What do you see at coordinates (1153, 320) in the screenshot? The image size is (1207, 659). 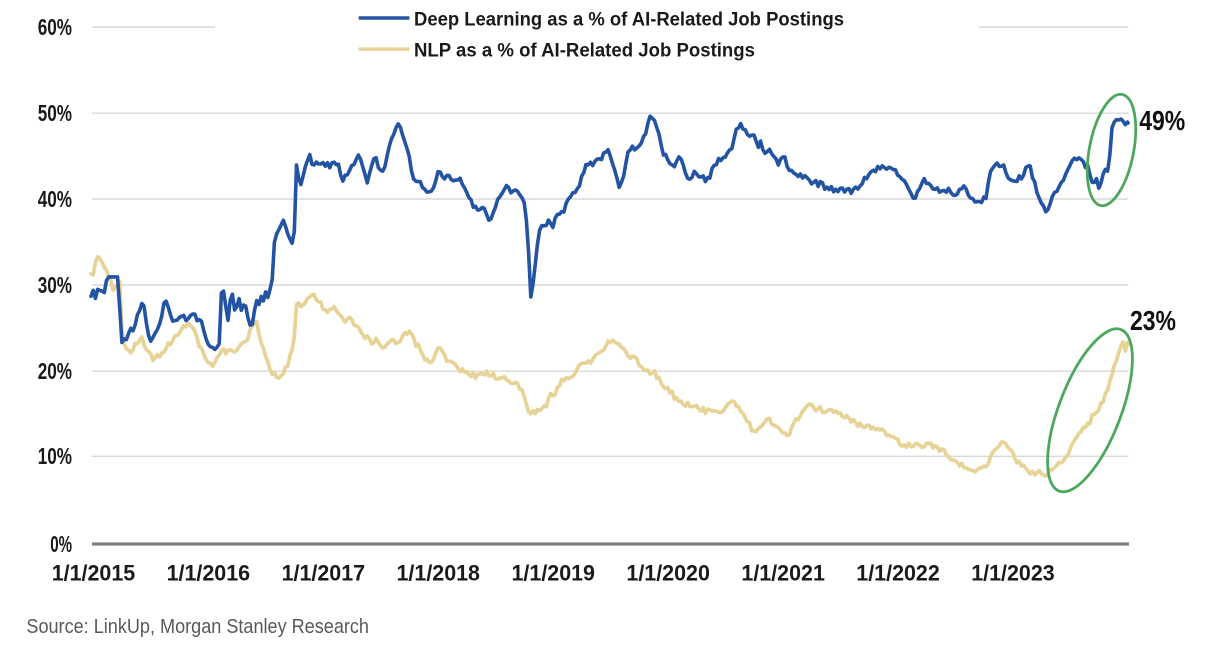 I see `svg-text: 23%` at bounding box center [1153, 320].